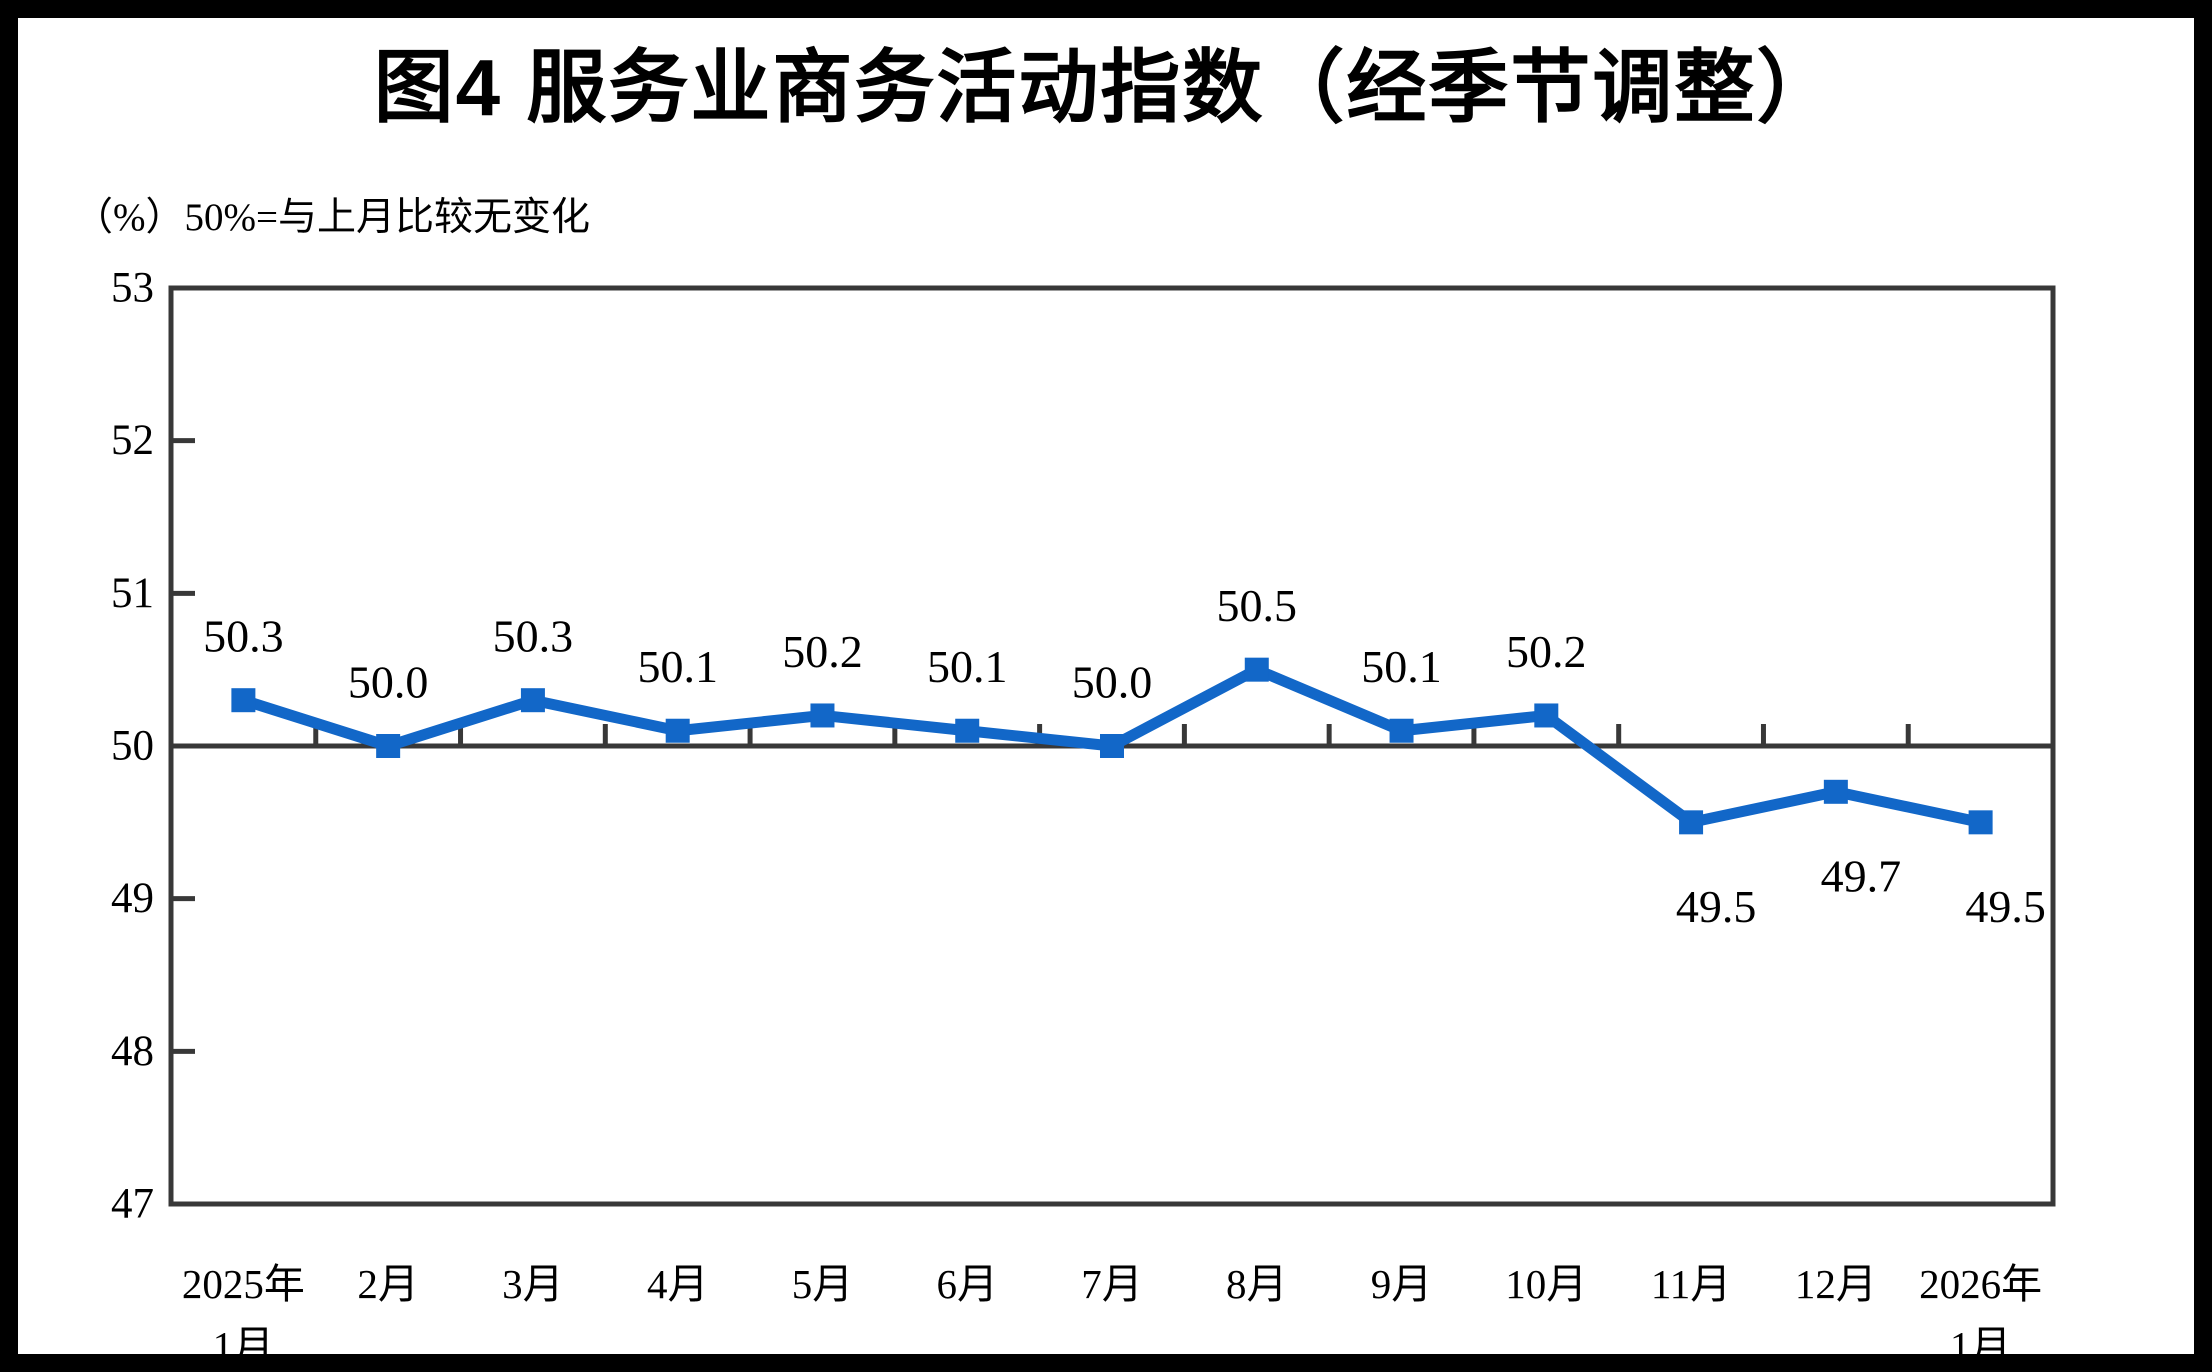  What do you see at coordinates (823, 1284) in the screenshot?
I see `x-axis-category-label: 5月` at bounding box center [823, 1284].